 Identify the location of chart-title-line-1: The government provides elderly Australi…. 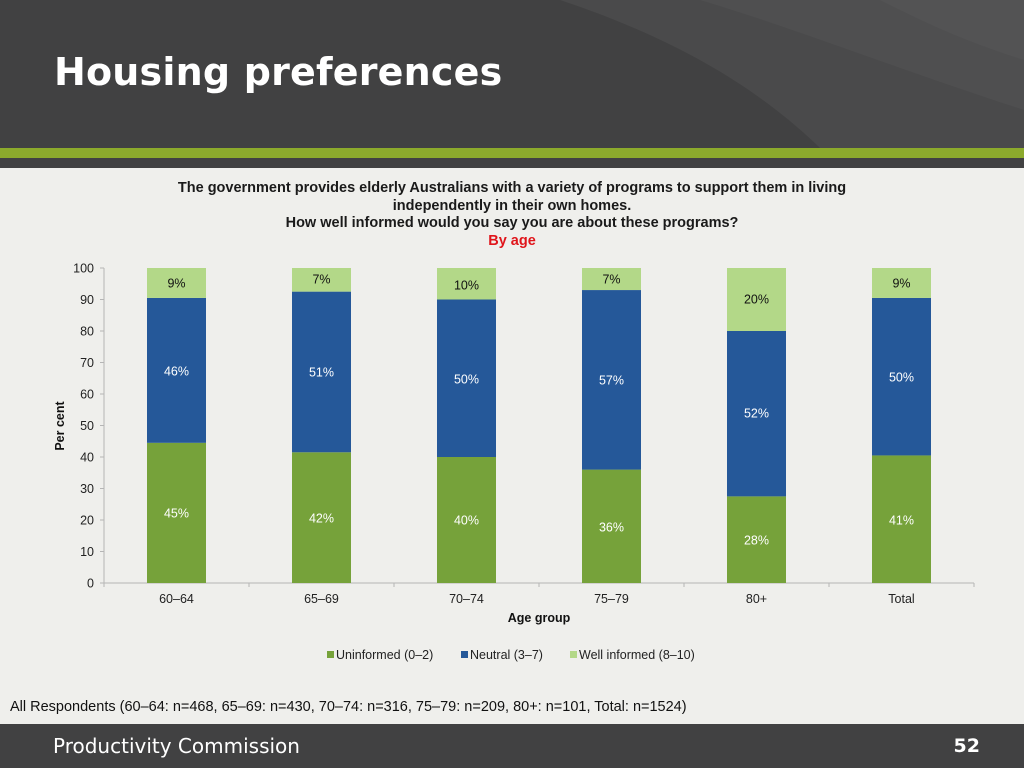
(512, 188).